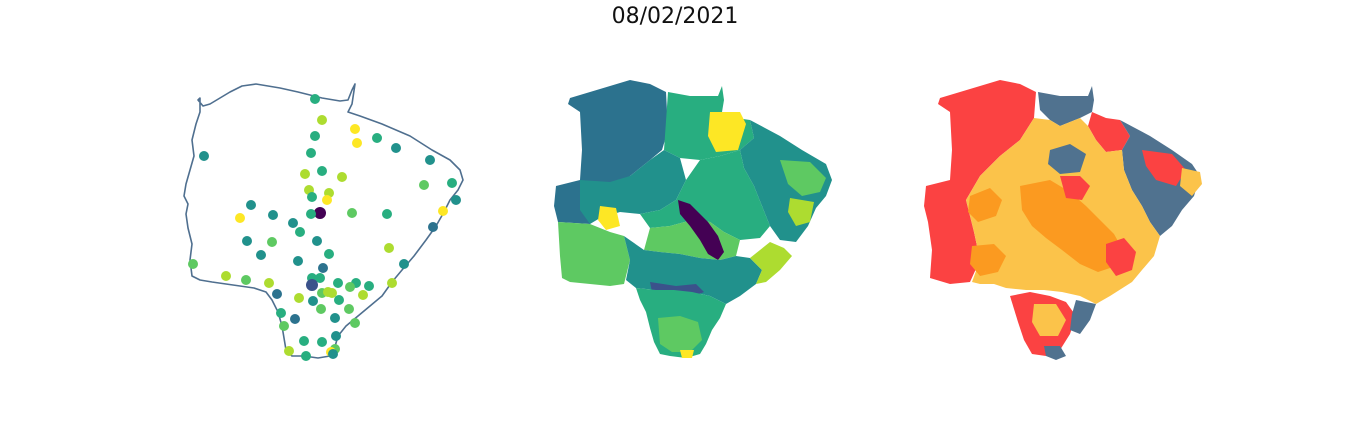 The height and width of the screenshot is (444, 1350). I want to click on region-south-slate, so click(1083, 317).